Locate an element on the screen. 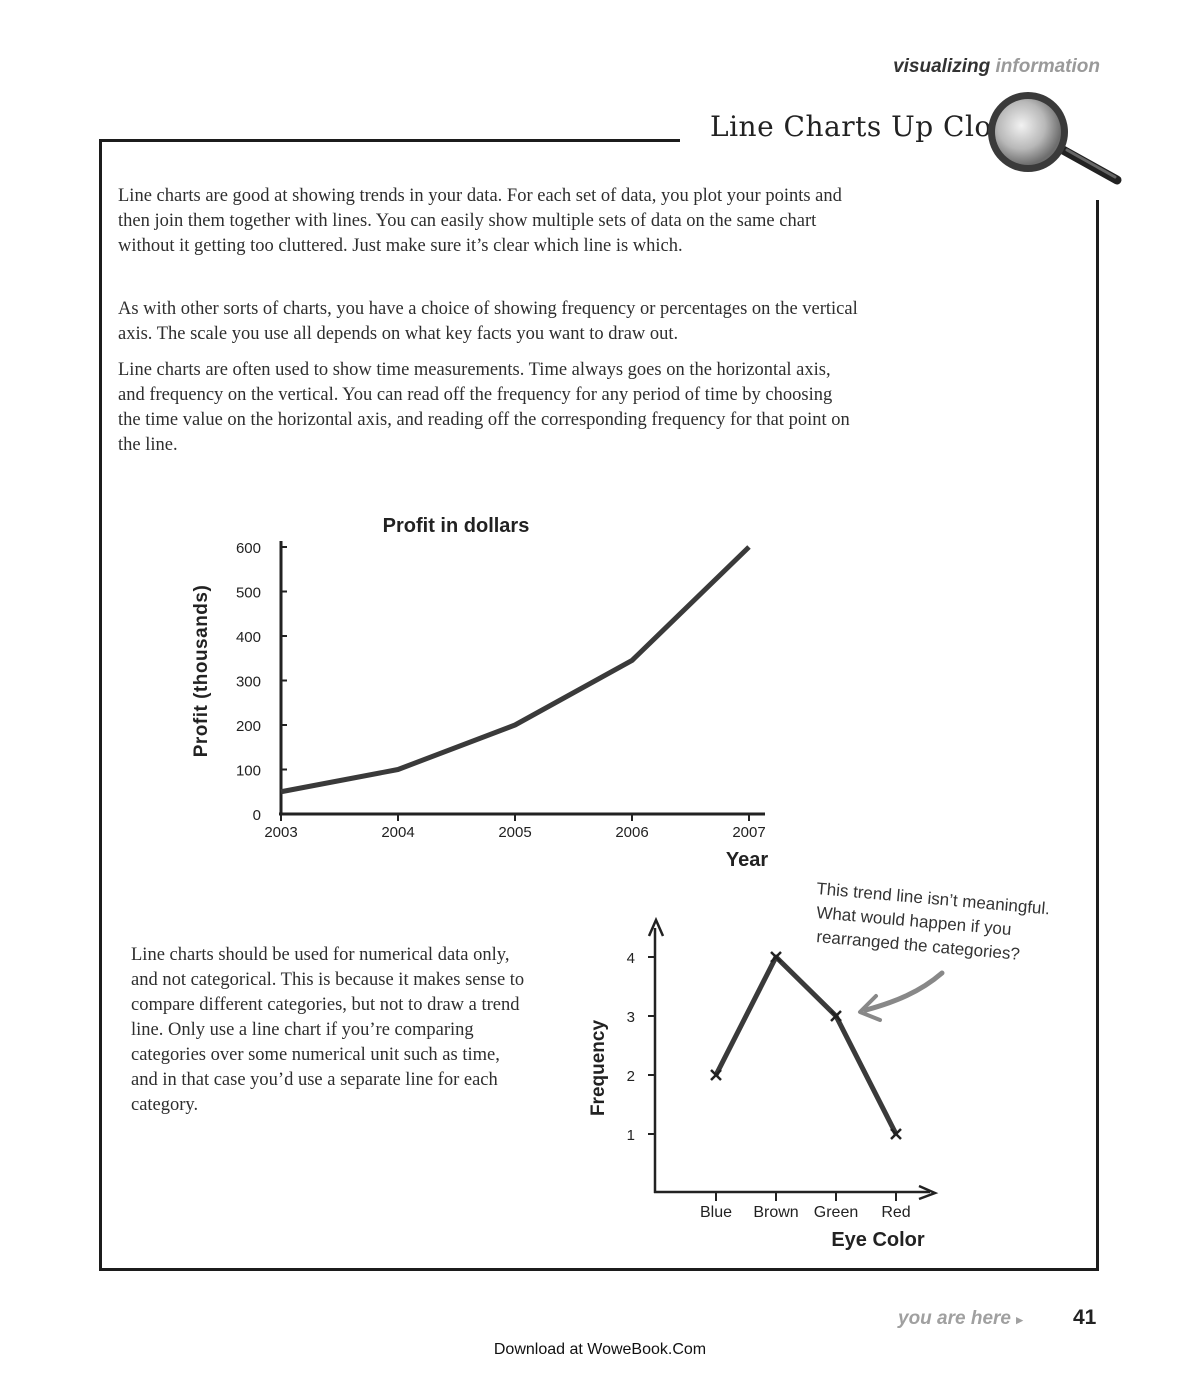 The image size is (1200, 1387). chart2-series-line is located at coordinates (806, 1045).